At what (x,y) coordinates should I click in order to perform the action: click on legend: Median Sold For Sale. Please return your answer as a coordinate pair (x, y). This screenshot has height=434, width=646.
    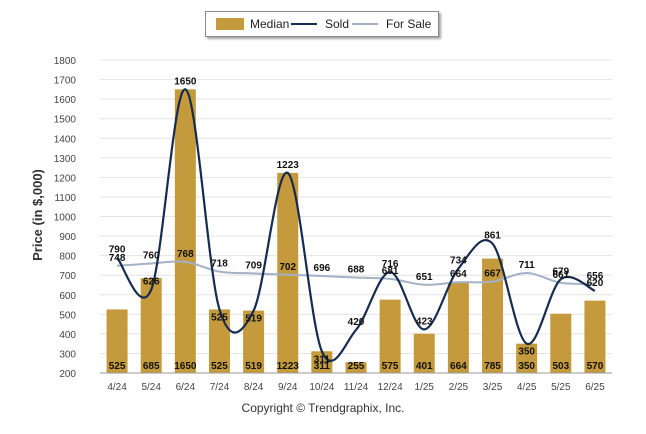
    Looking at the image, I should click on (322, 24).